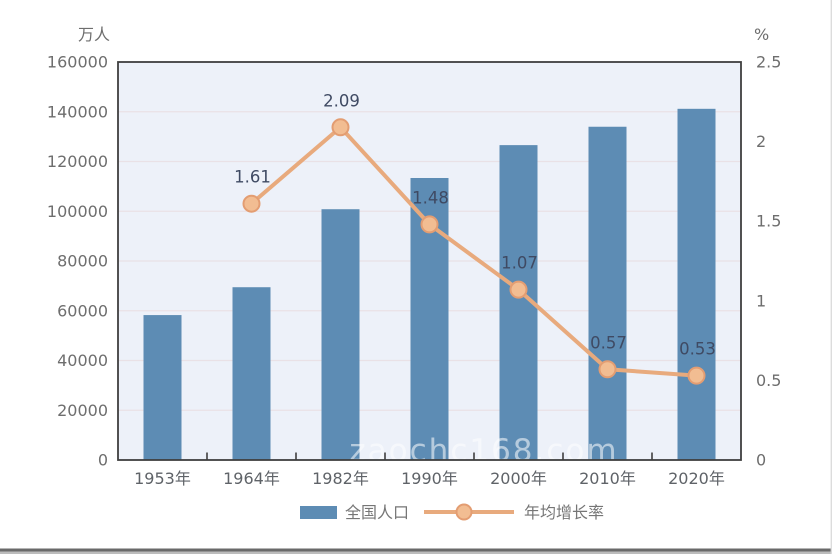  Describe the element at coordinates (341, 100) in the screenshot. I see `point-label-1982年: 2.09` at that location.